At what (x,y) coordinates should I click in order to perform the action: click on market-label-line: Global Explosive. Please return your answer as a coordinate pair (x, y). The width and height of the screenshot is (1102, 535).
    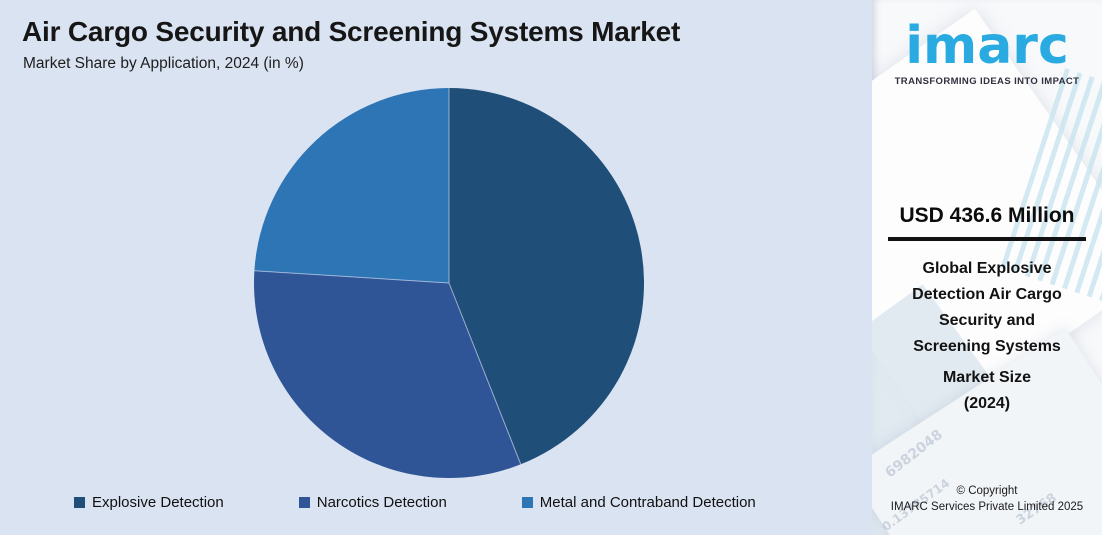
    Looking at the image, I should click on (987, 268).